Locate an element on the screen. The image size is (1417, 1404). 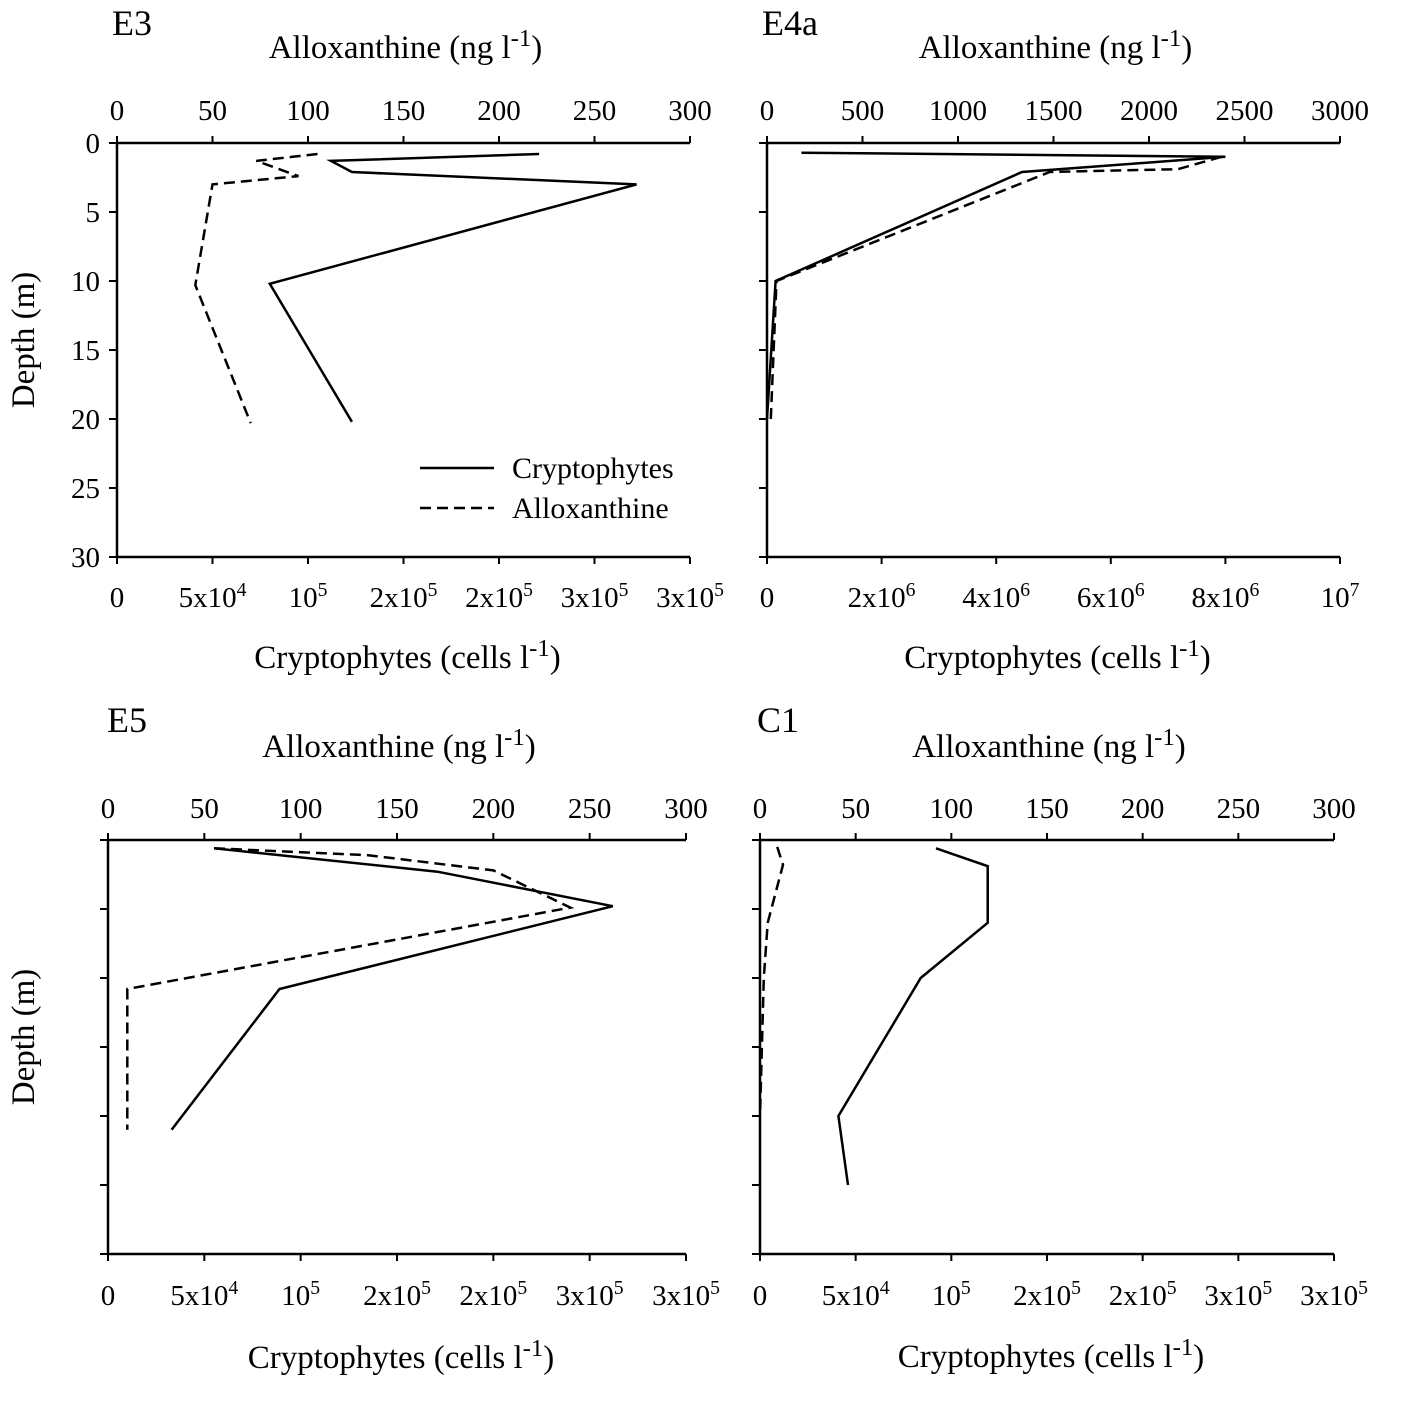
bottom-axis-title-superscript: -1 is located at coordinates (539, 648).